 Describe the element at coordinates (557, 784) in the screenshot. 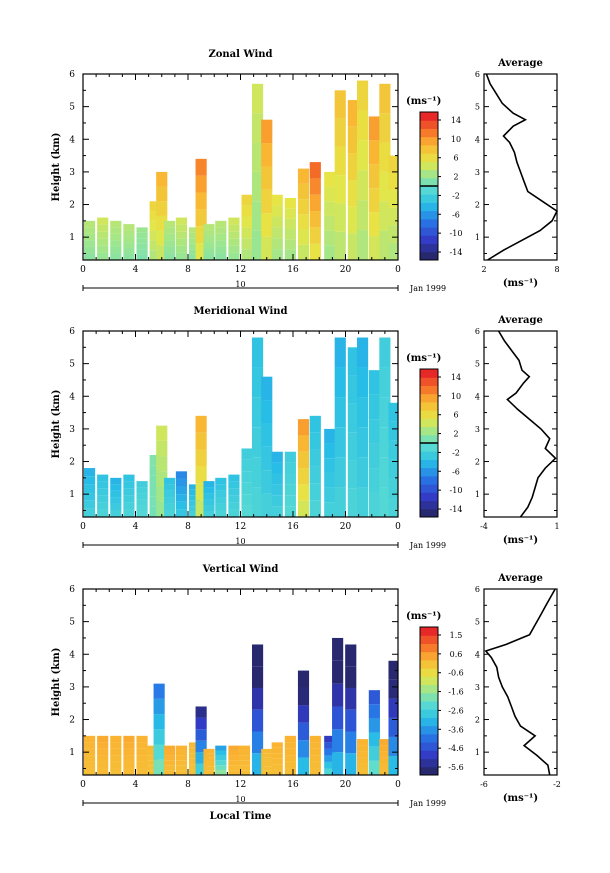

I see `average-x-tick-label: -2` at that location.